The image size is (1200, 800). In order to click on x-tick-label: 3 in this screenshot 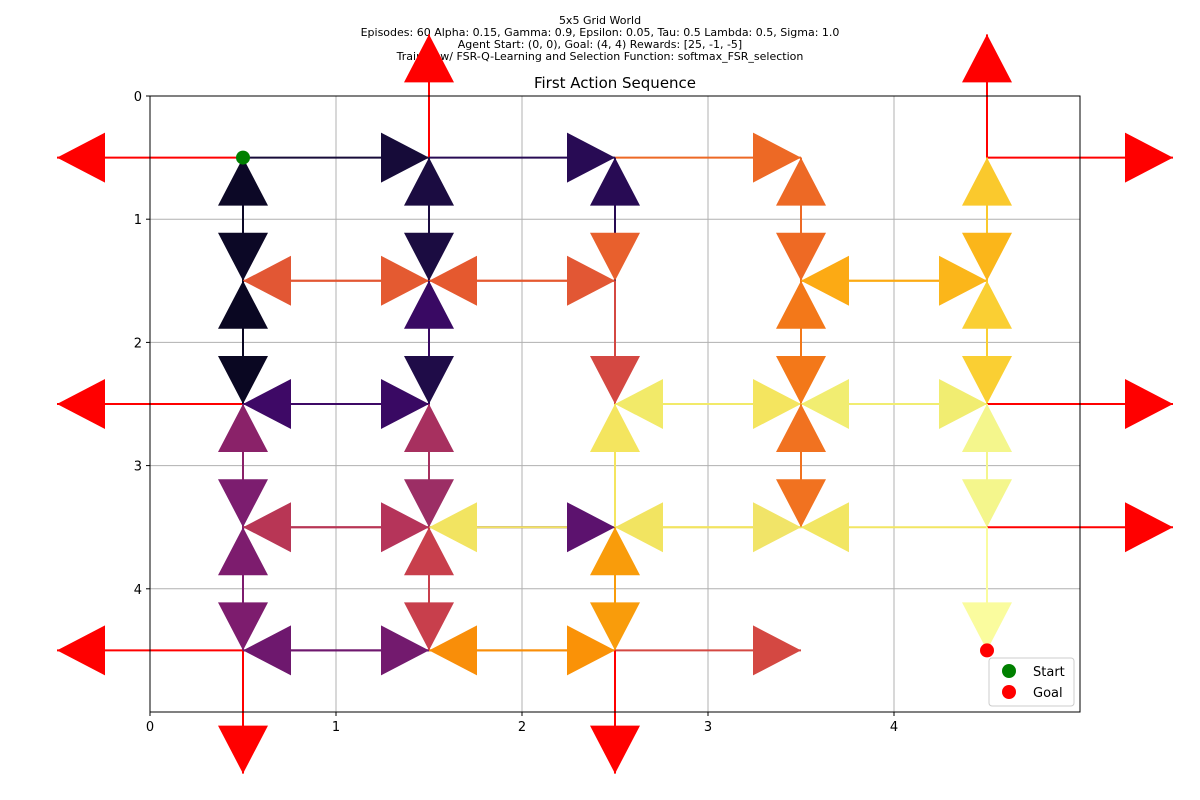, I will do `click(708, 727)`.